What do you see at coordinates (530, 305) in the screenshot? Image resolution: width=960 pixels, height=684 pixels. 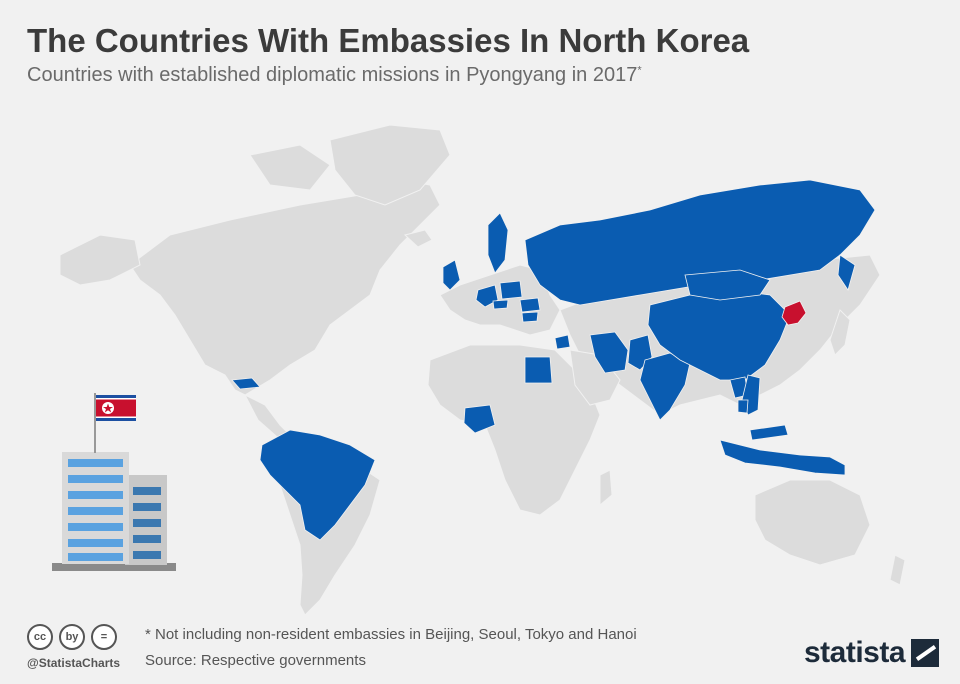 I see `map-country-romania` at bounding box center [530, 305].